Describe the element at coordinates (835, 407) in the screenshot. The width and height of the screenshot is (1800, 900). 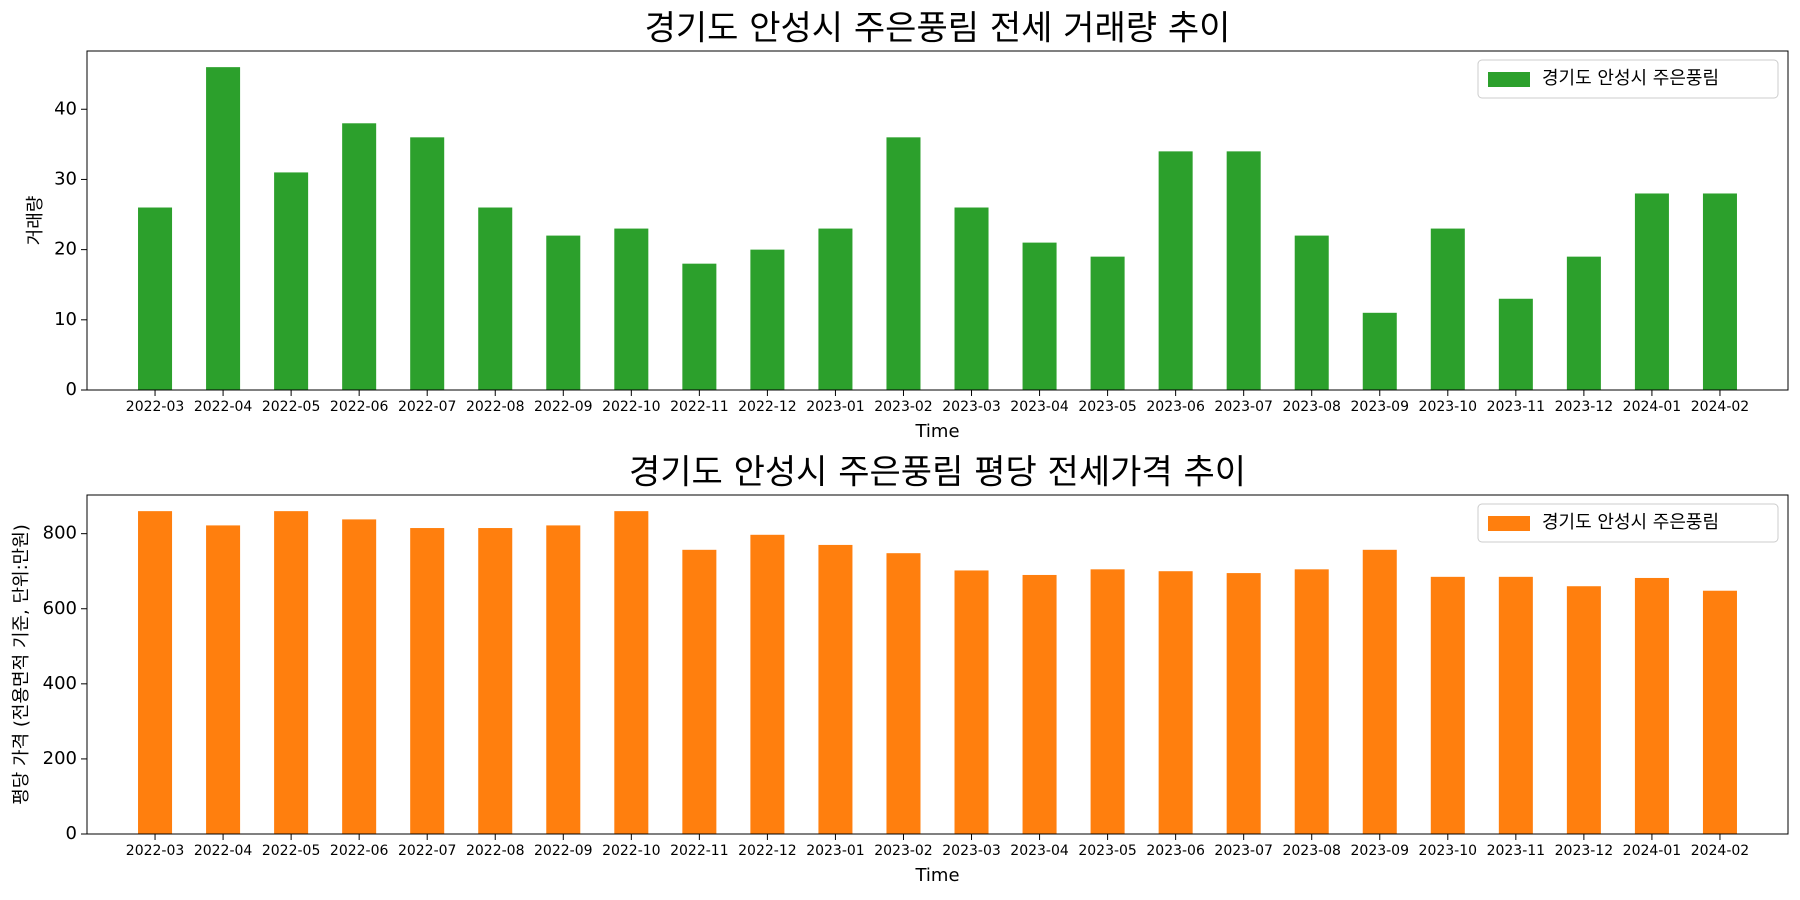
I see `x-tick-label: 2023-01` at that location.